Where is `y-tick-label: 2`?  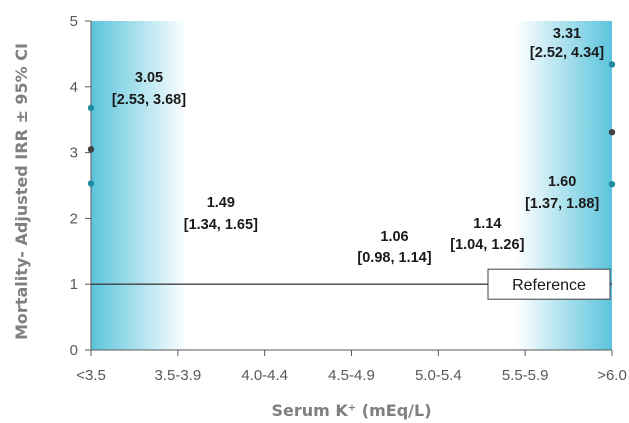 y-tick-label: 2 is located at coordinates (74, 218).